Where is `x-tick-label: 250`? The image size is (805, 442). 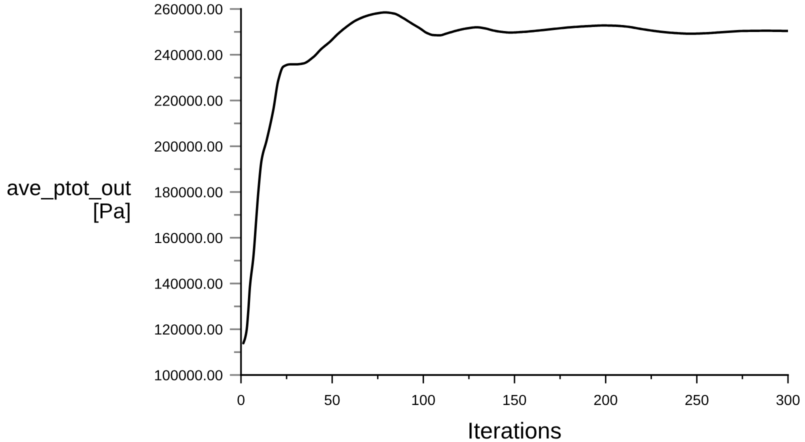
x-tick-label: 250 is located at coordinates (696, 400).